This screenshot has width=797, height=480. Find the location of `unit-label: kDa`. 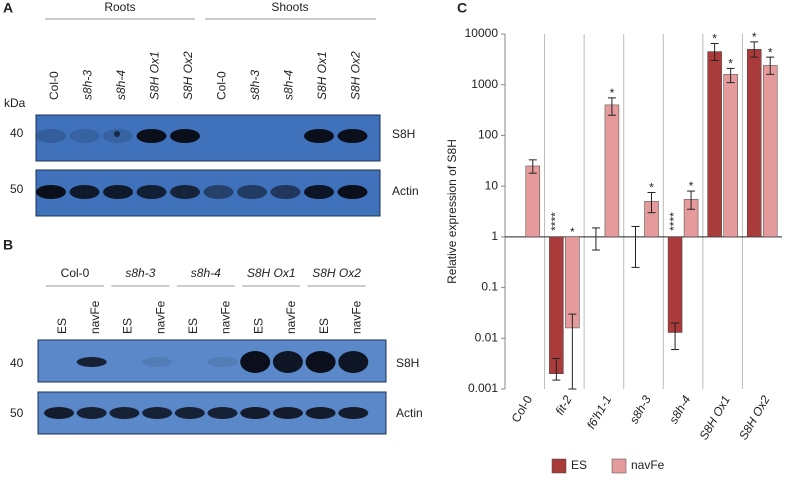

unit-label: kDa is located at coordinates (15, 103).